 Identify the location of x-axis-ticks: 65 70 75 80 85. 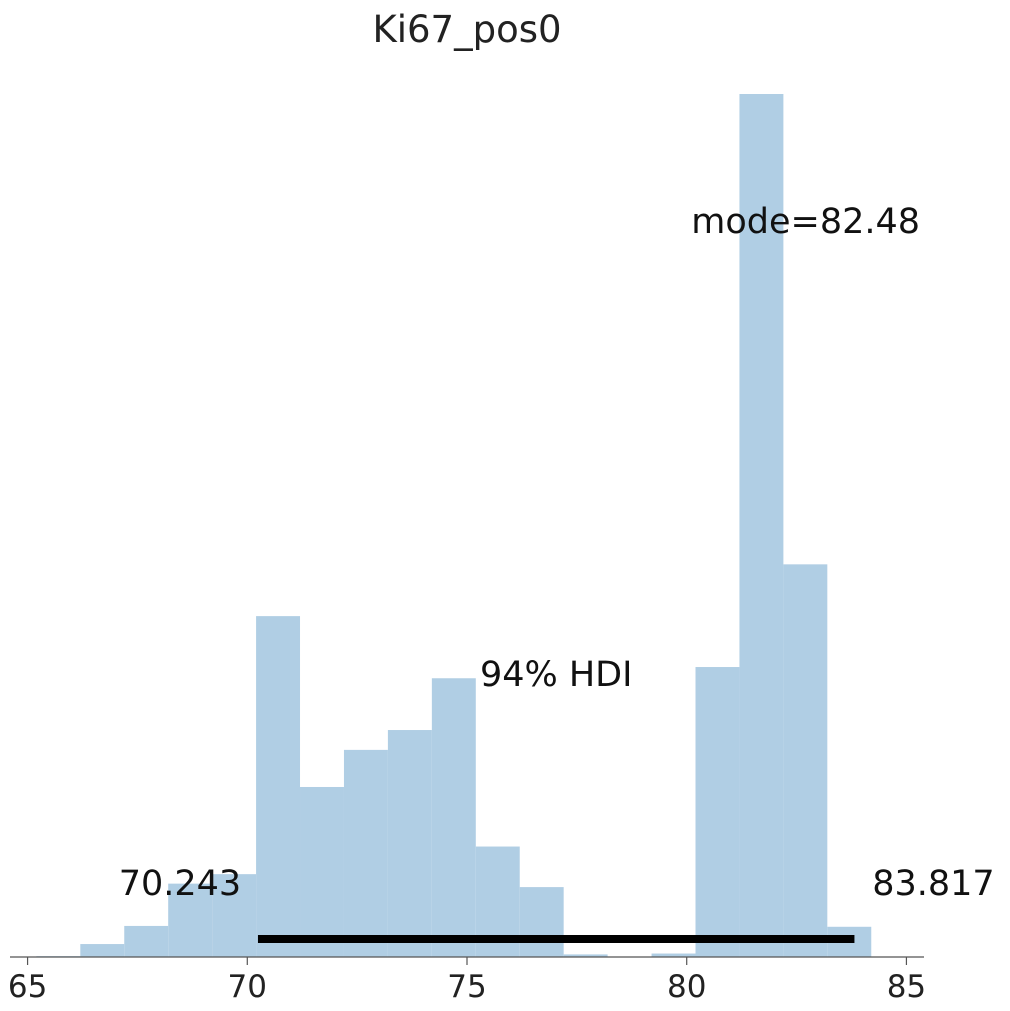
(467, 981).